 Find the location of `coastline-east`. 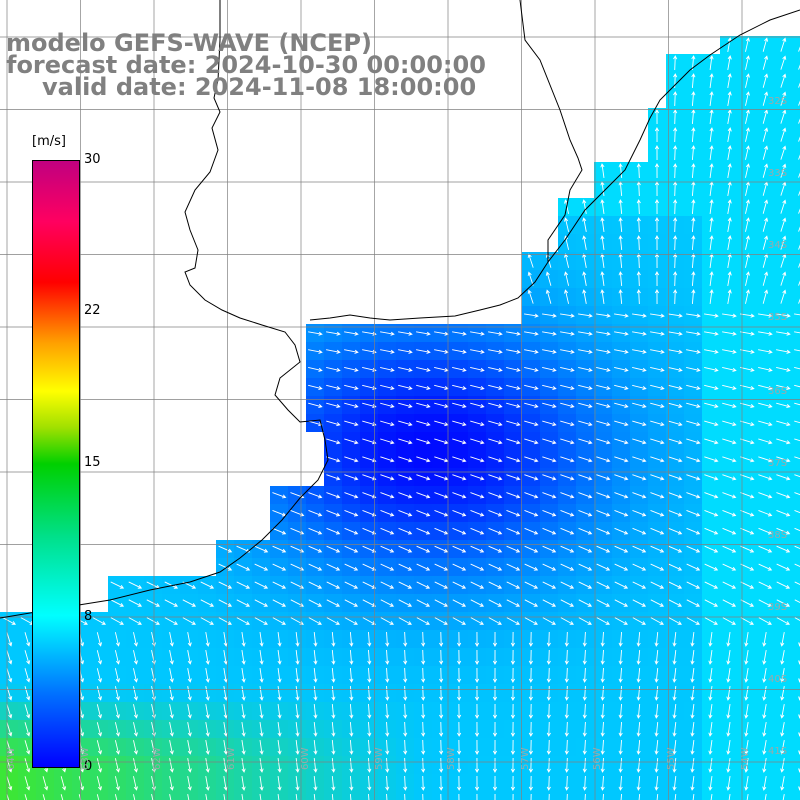

coastline-east is located at coordinates (673, 136).